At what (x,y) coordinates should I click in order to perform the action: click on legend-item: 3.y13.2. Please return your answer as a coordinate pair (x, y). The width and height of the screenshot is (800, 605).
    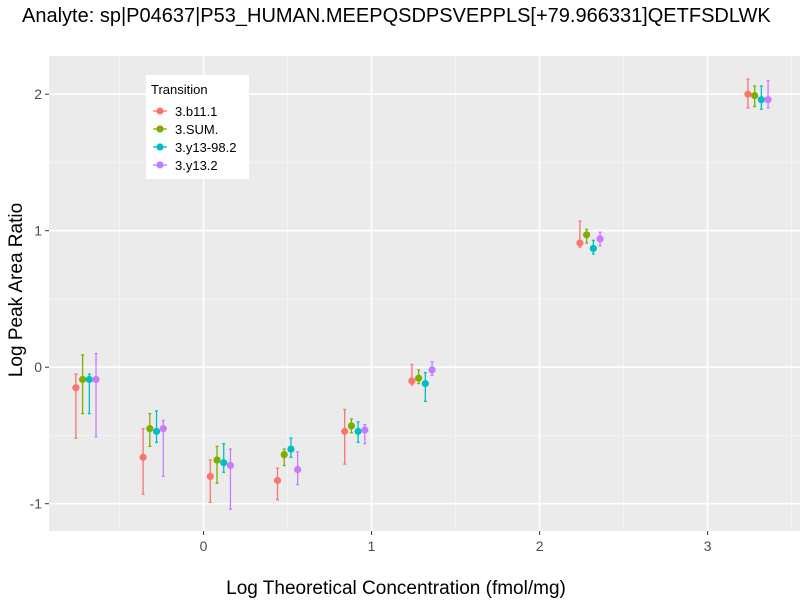
    Looking at the image, I should click on (185, 165).